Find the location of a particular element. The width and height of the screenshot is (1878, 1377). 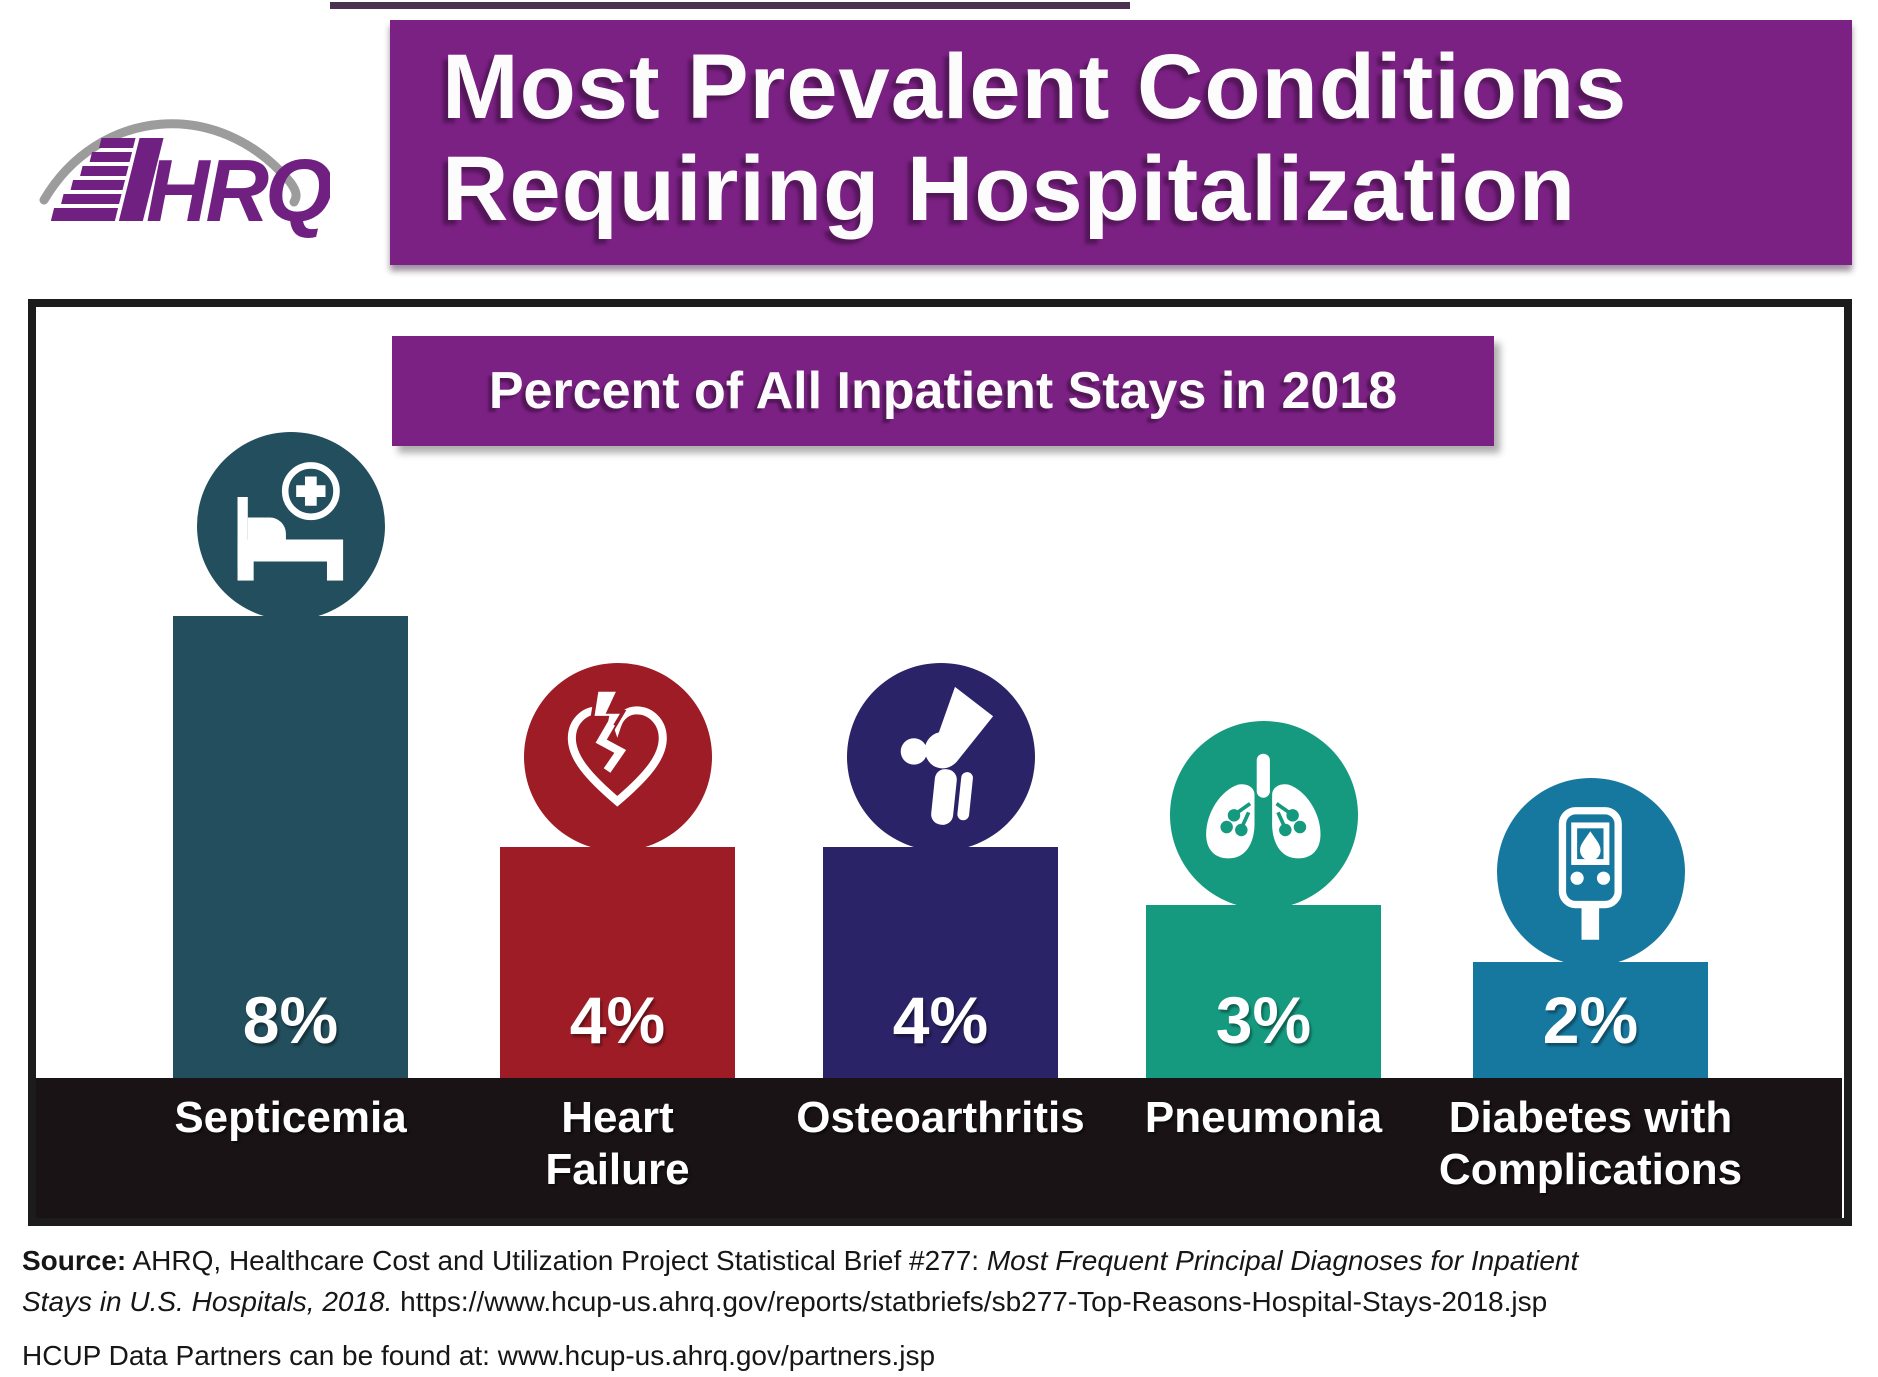

category-label-line: Failure is located at coordinates (617, 1169).